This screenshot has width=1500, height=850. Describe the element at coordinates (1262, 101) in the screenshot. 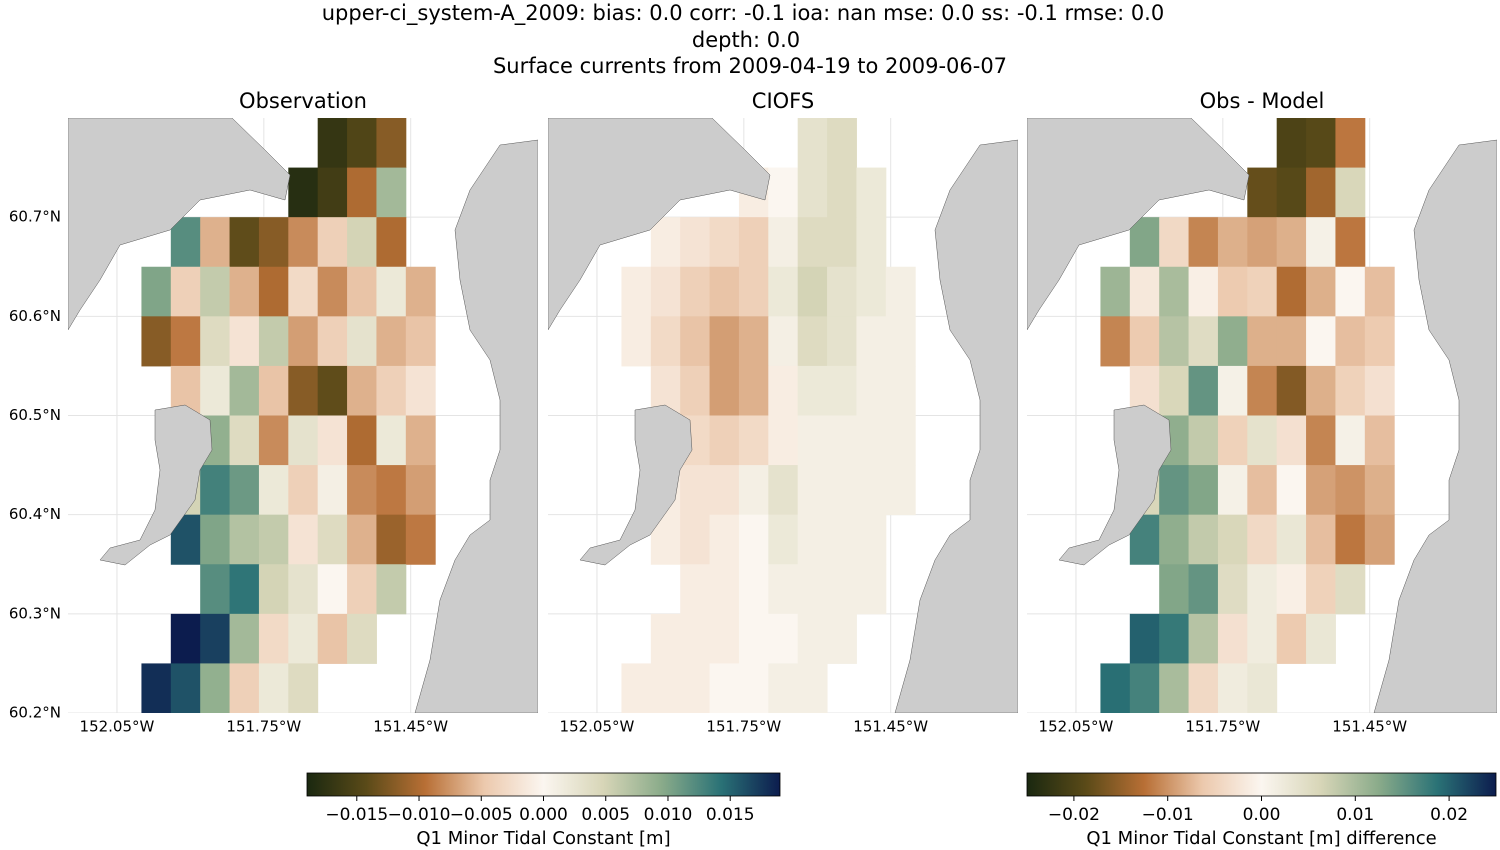

I see `panel-title: Obs - Model` at that location.